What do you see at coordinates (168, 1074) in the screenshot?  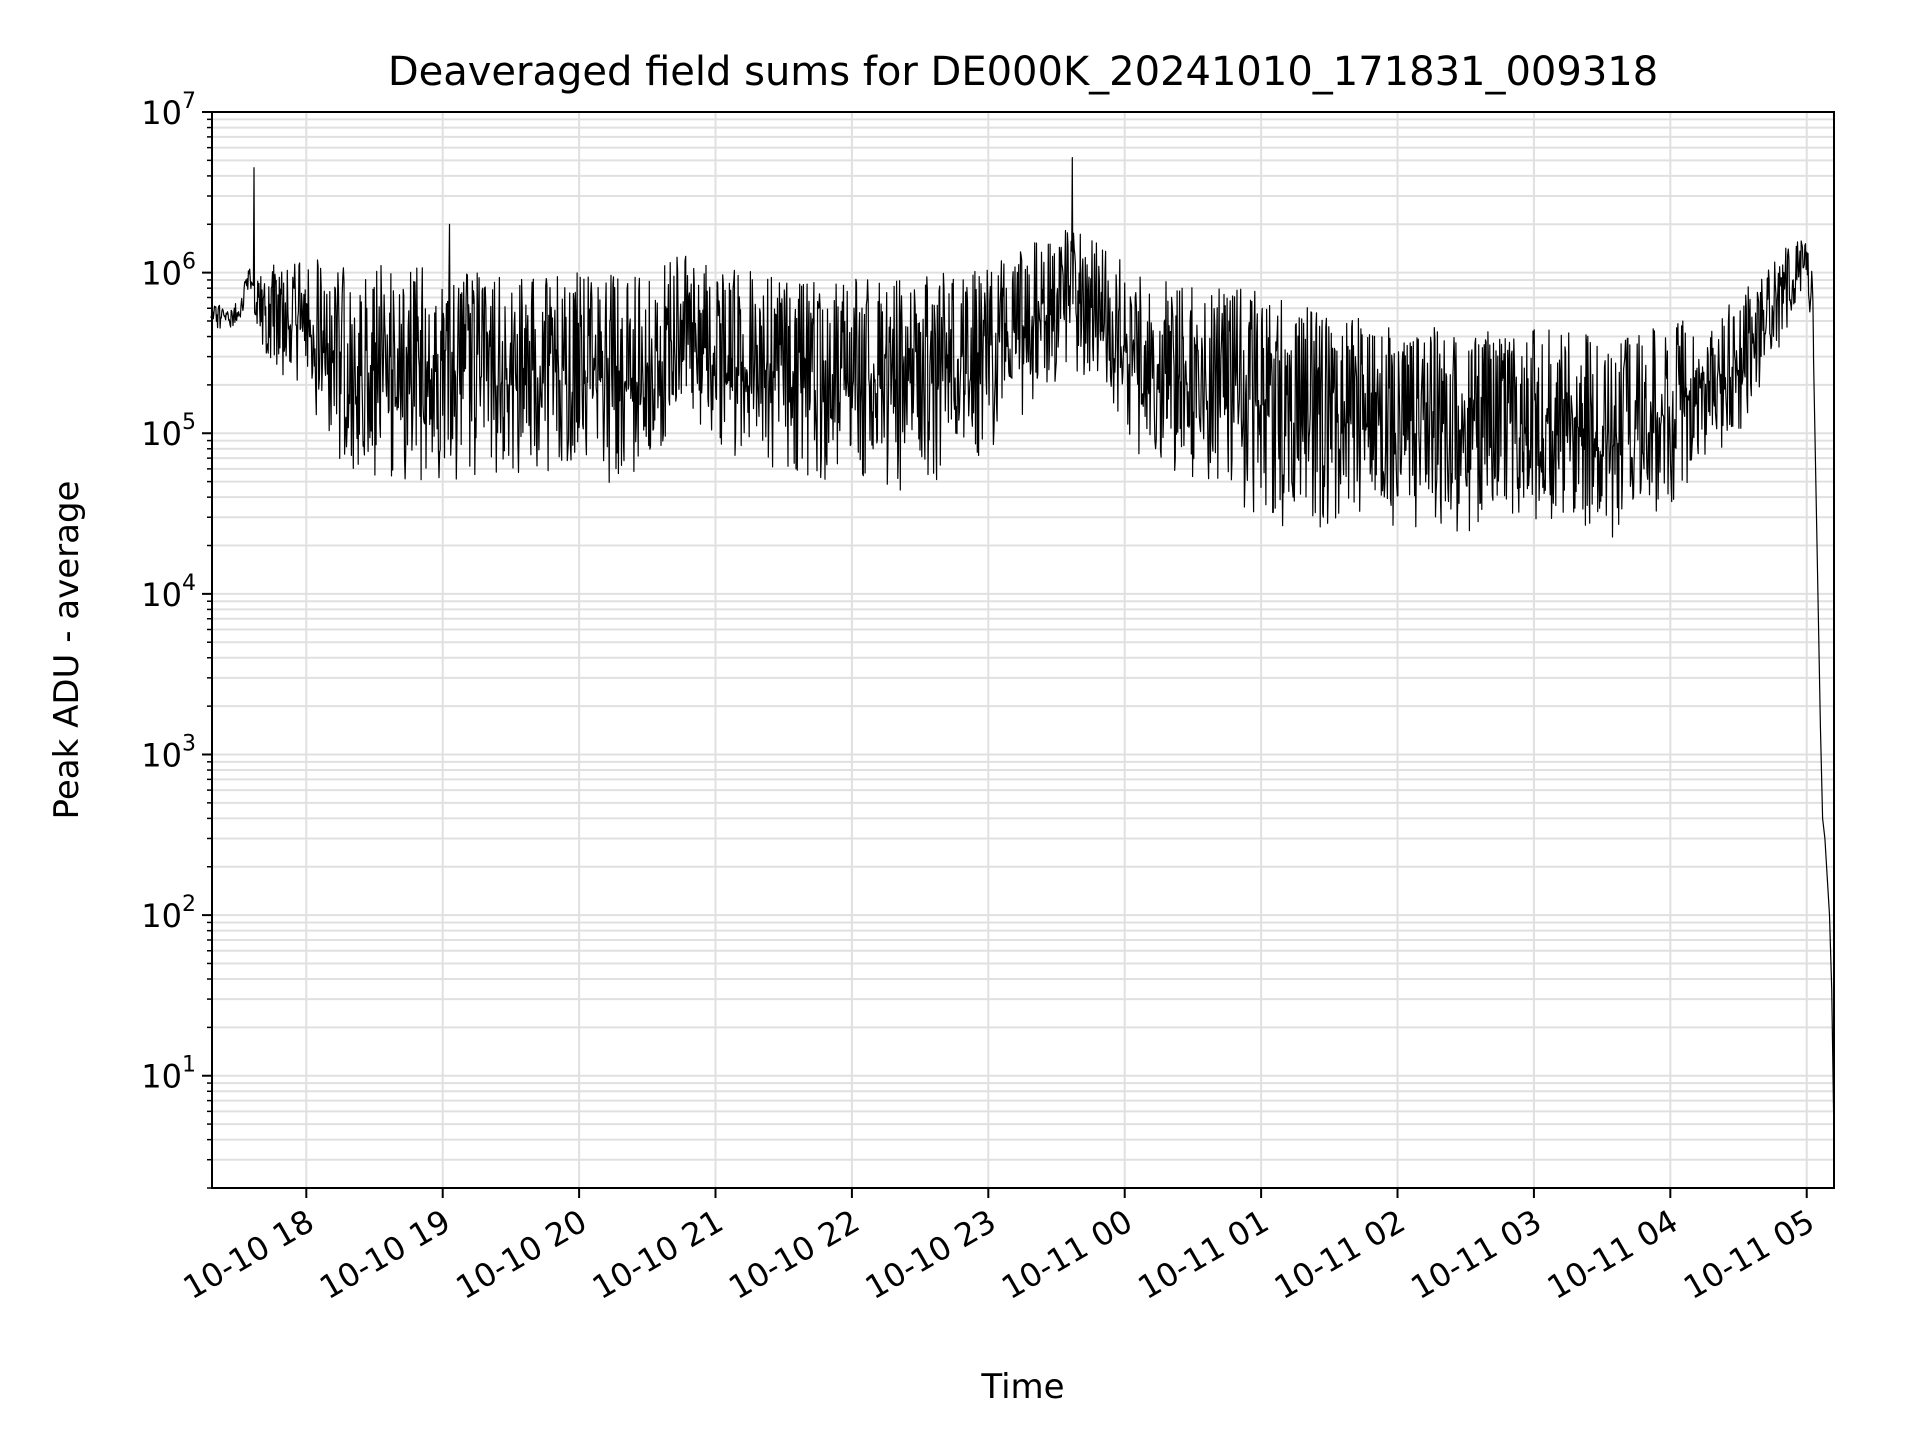 I see `y-tick-label: 10¹` at bounding box center [168, 1074].